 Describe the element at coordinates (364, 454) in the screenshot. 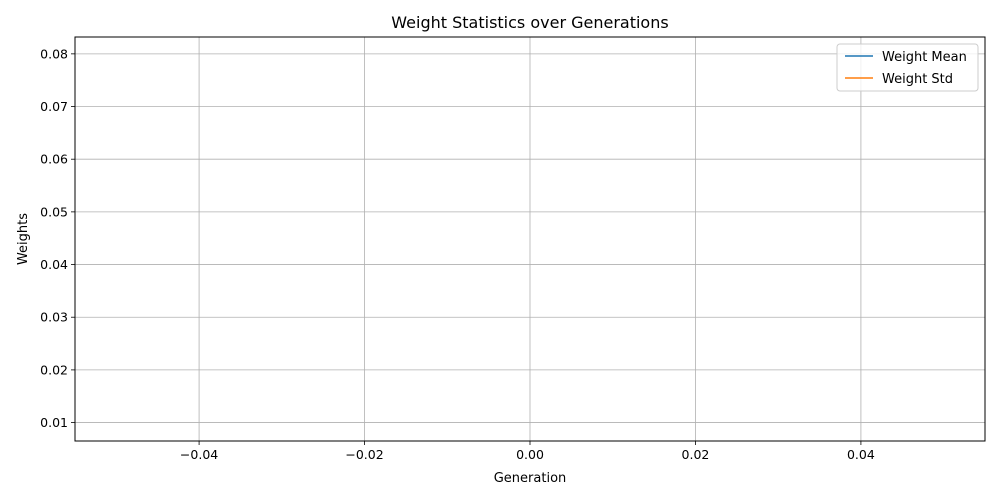

I see `x-tick-label: −0.02` at that location.